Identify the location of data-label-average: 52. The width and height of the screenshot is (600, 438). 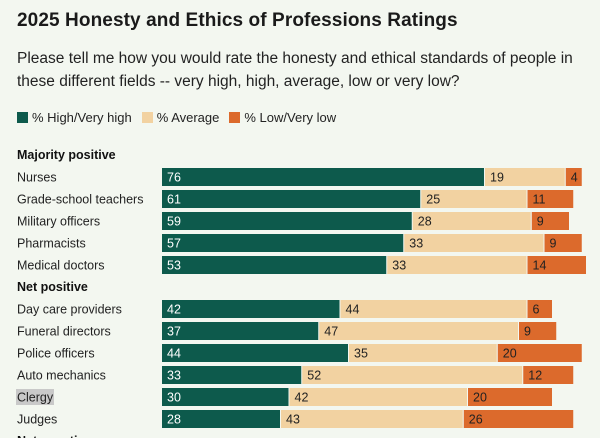
(314, 376).